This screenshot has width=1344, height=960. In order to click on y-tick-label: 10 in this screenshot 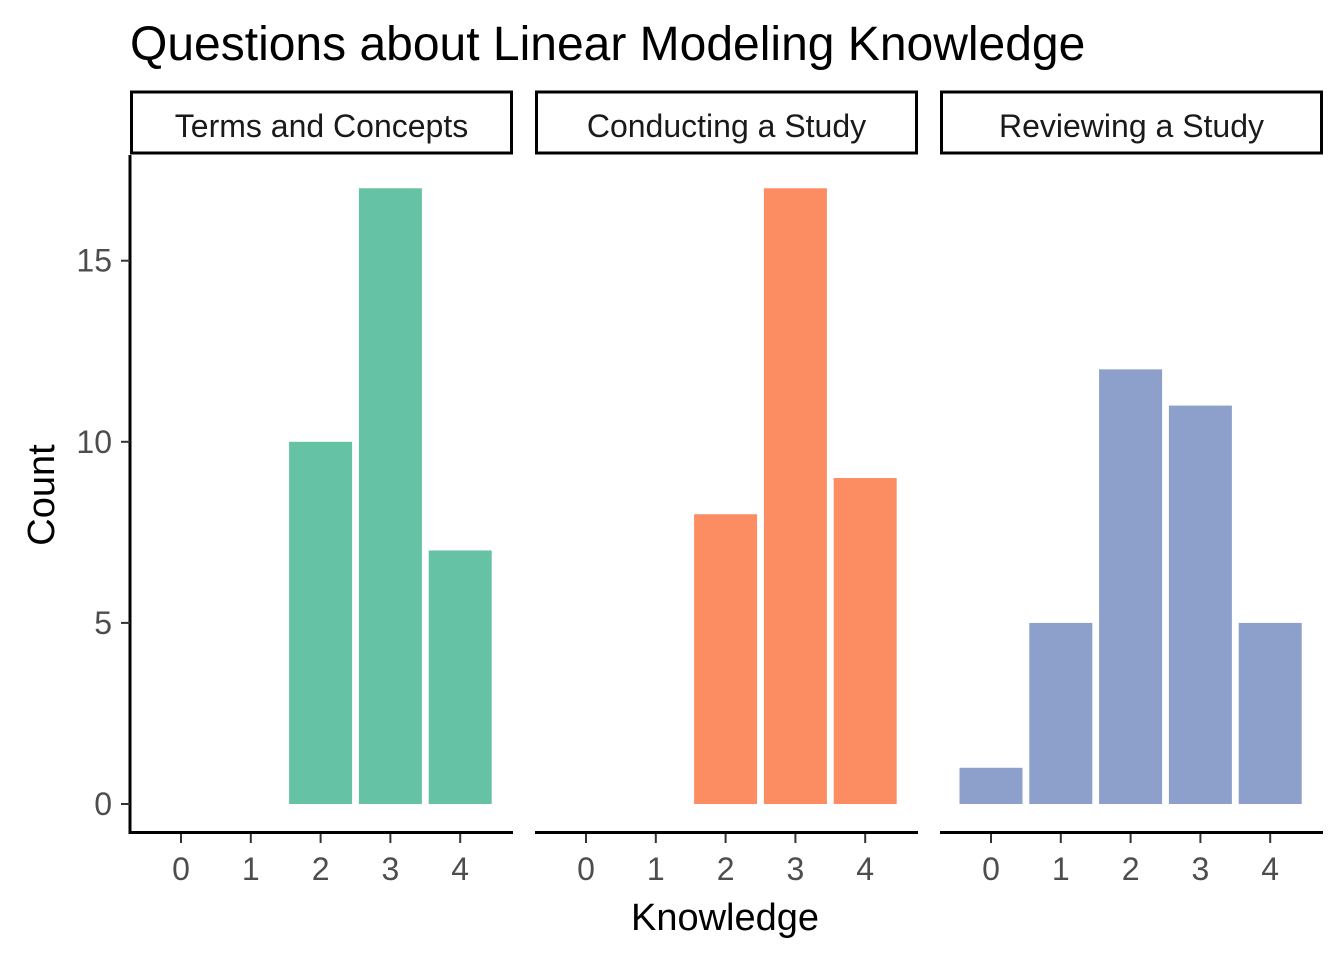, I will do `click(94, 442)`.